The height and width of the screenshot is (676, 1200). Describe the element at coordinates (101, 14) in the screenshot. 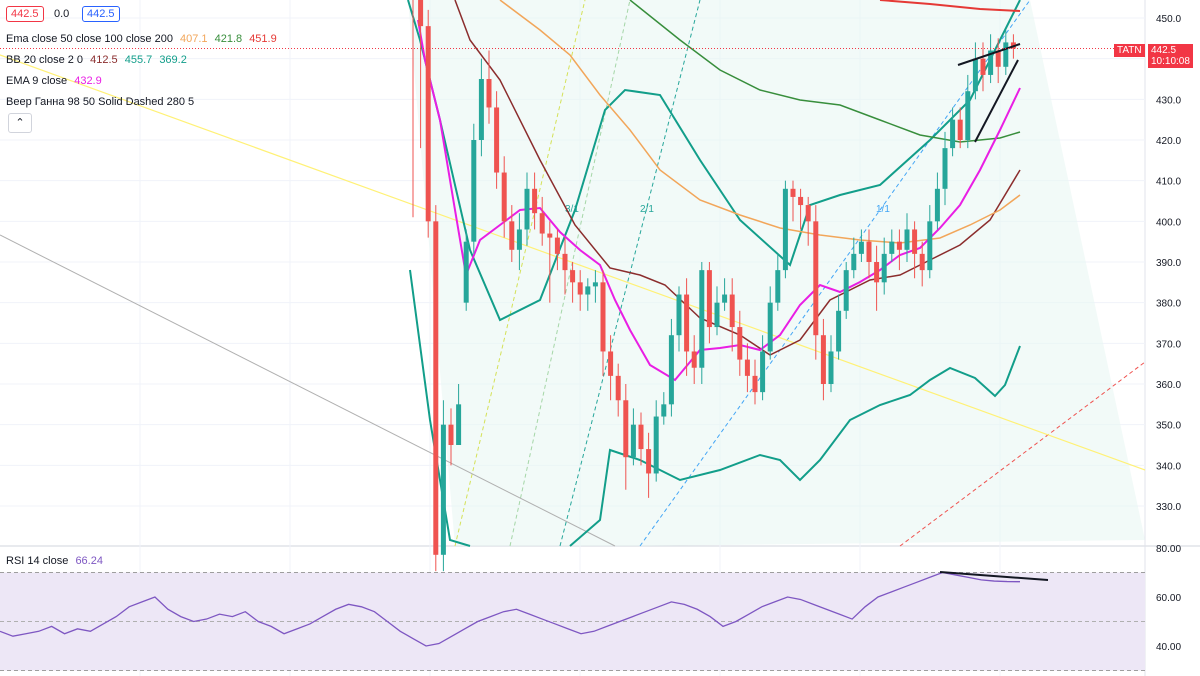

I see `header-price-right: 442.5` at that location.